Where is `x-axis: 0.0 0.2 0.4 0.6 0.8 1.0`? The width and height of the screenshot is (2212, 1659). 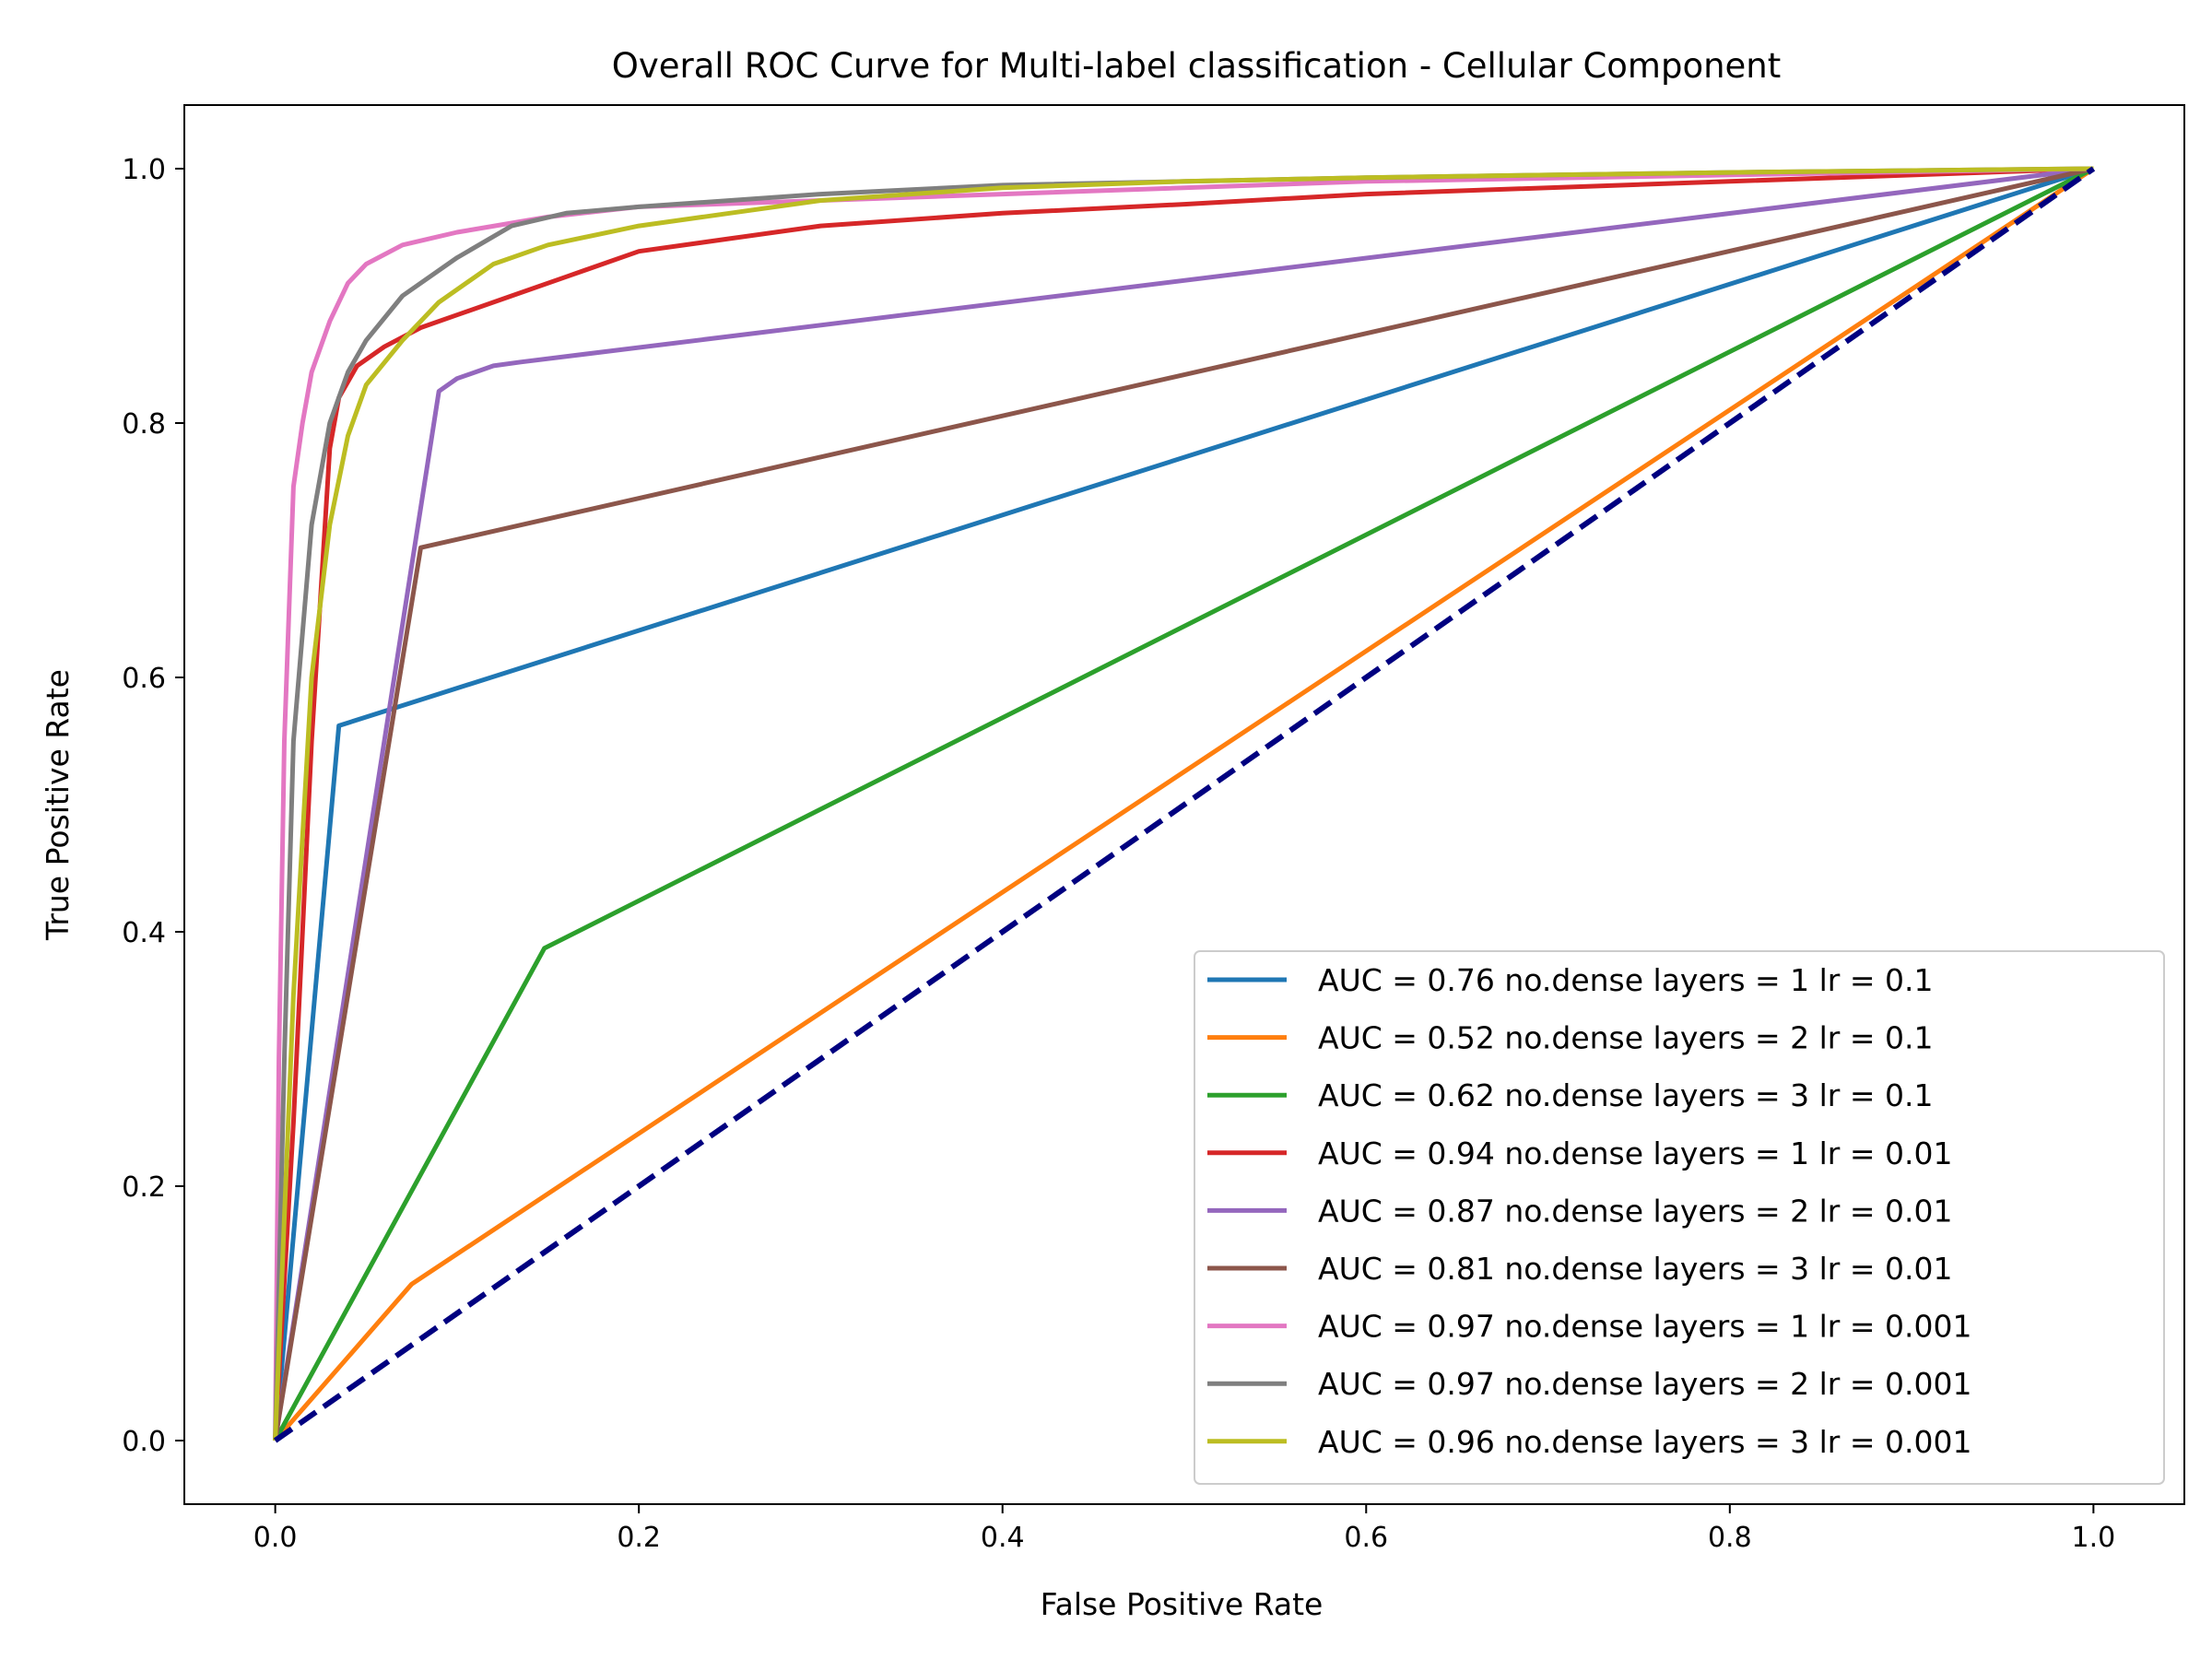
x-axis: 0.0 0.2 0.4 0.6 0.8 1.0 is located at coordinates (1184, 1529).